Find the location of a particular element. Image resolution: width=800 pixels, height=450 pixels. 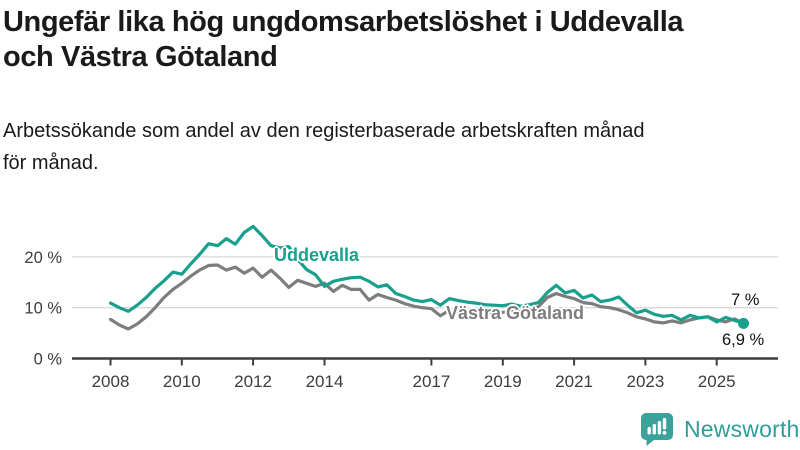

x-axis-labels: 2008 2010 2012 2014 2017 2019 2021 2023 2025 is located at coordinates (414, 381).